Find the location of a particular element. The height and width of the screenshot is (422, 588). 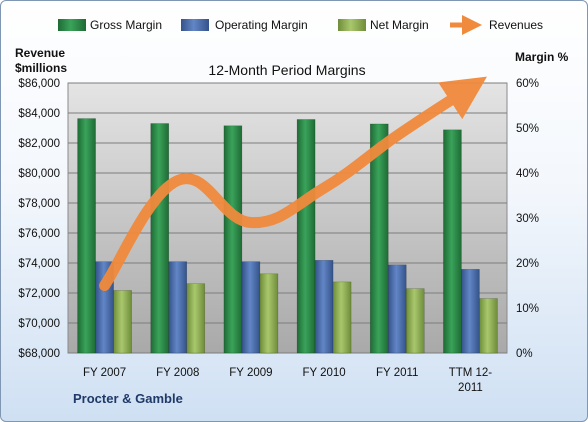

left-tick-label: $76,000 is located at coordinates (39, 234).